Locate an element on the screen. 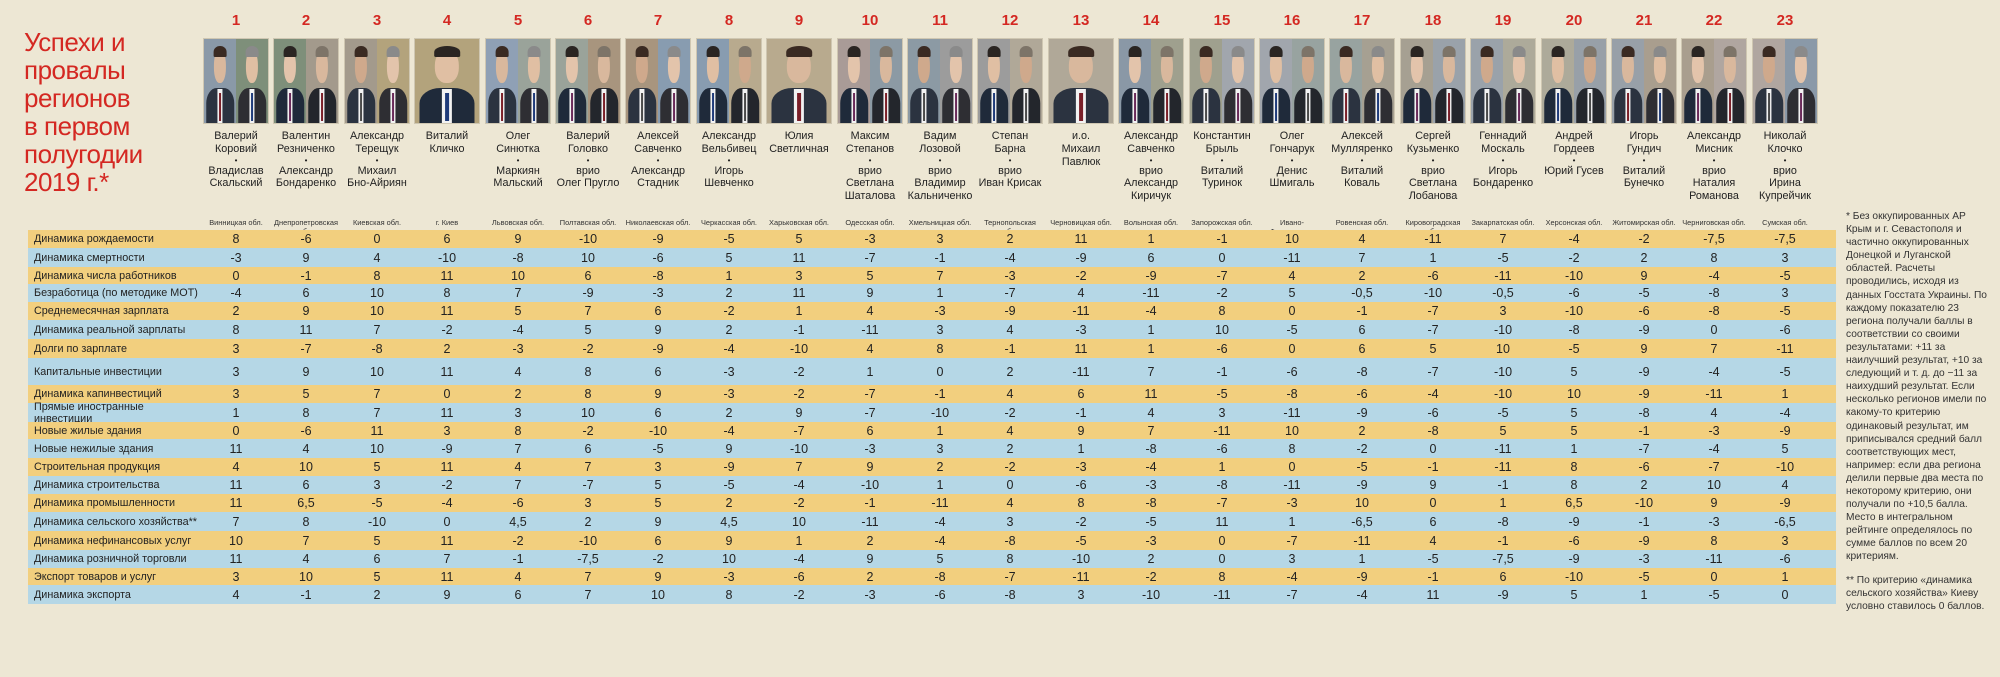 The width and height of the screenshot is (2000, 677). official-name-line: Вадим is located at coordinates (940, 136).